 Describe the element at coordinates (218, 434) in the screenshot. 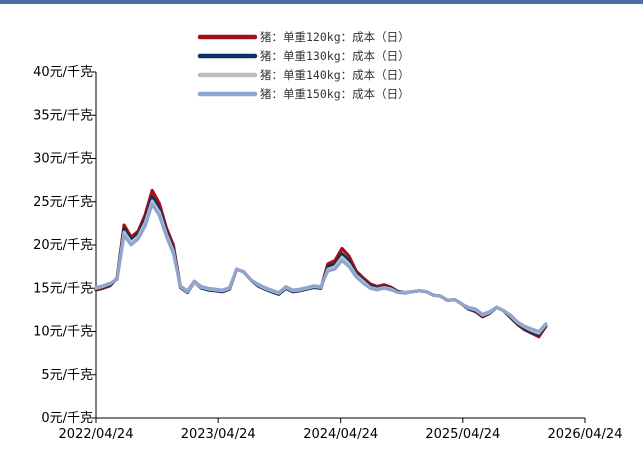

I see `x-tick-label: 2023/04/24` at that location.